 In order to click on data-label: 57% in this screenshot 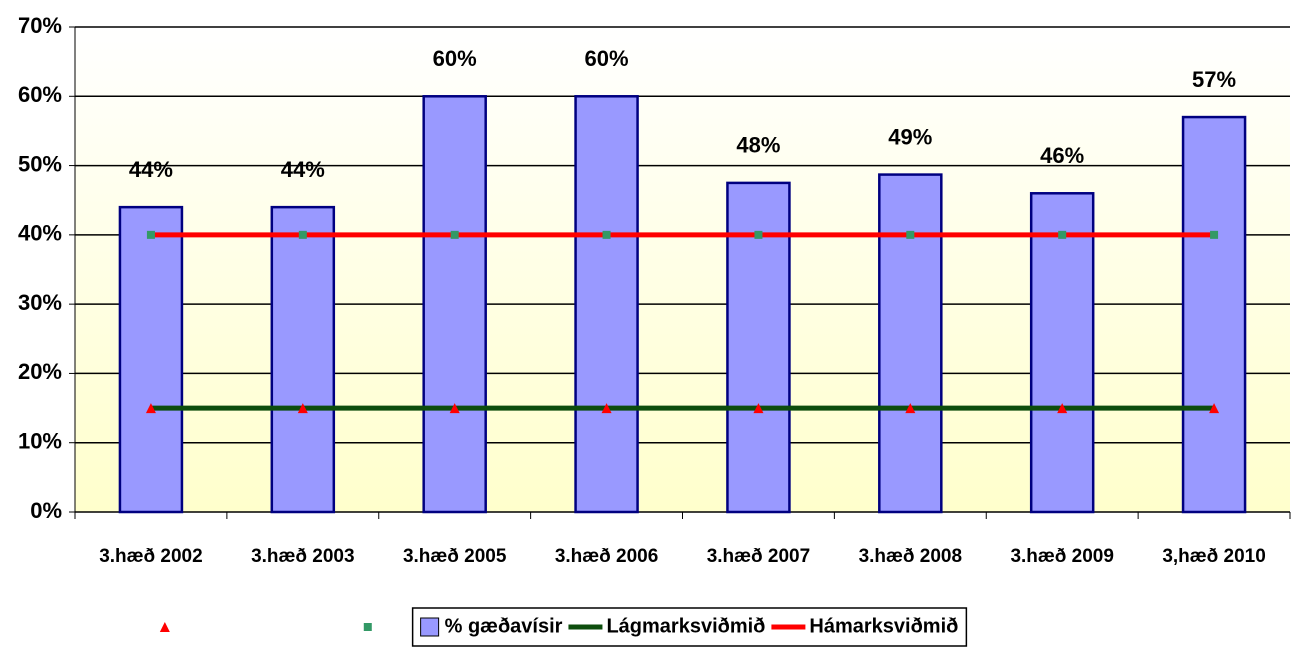, I will do `click(1214, 79)`.